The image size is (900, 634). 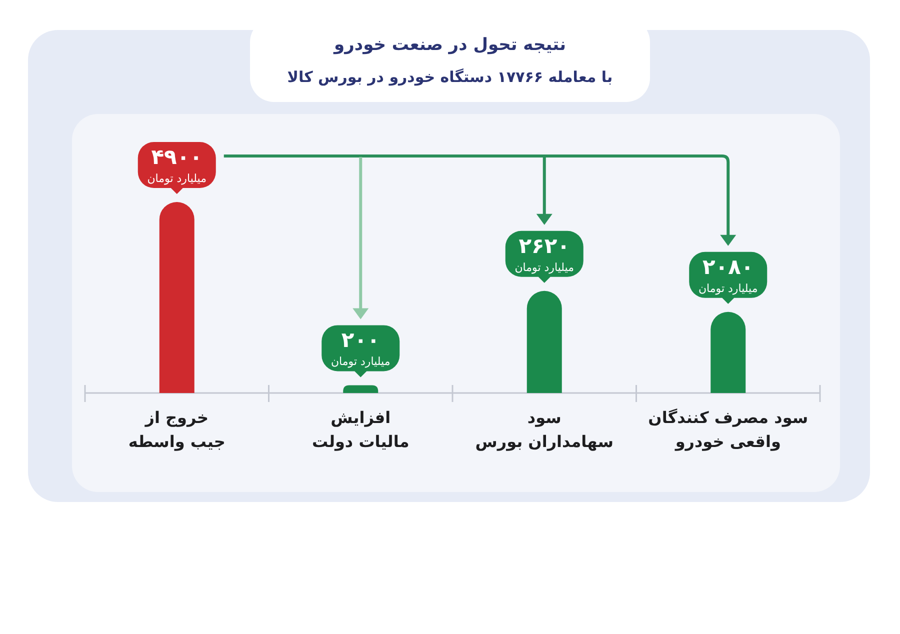 What do you see at coordinates (360, 340) in the screenshot?
I see `value-label-text: ۲۰۰` at bounding box center [360, 340].